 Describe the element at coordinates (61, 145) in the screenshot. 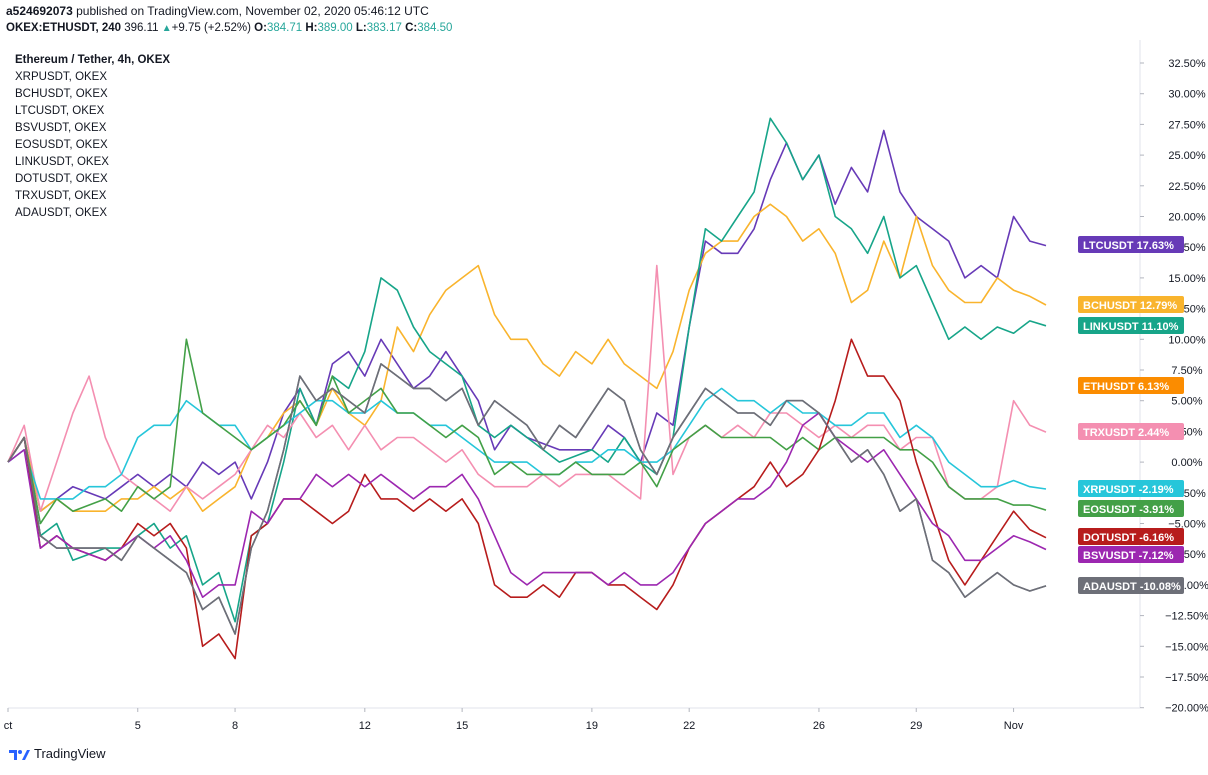

I see `legend-item: EOSUSDT, OKEX` at that location.